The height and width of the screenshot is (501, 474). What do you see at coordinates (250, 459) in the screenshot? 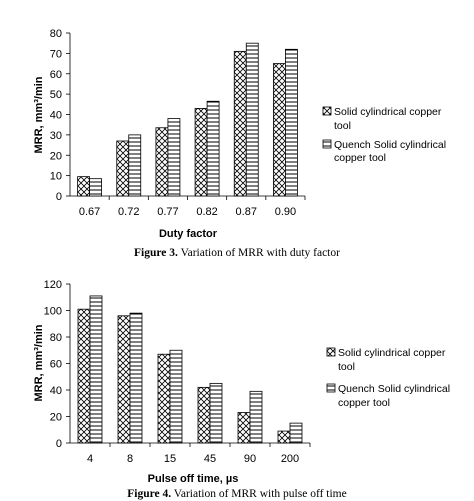
I see `x-tick-label: 90` at bounding box center [250, 459].